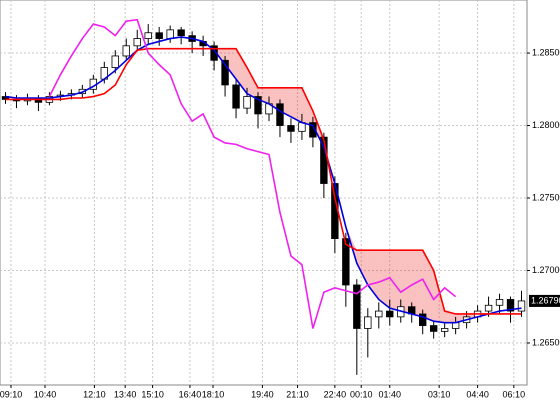 The height and width of the screenshot is (403, 560). I want to click on x-tick-label: 19:40, so click(262, 394).